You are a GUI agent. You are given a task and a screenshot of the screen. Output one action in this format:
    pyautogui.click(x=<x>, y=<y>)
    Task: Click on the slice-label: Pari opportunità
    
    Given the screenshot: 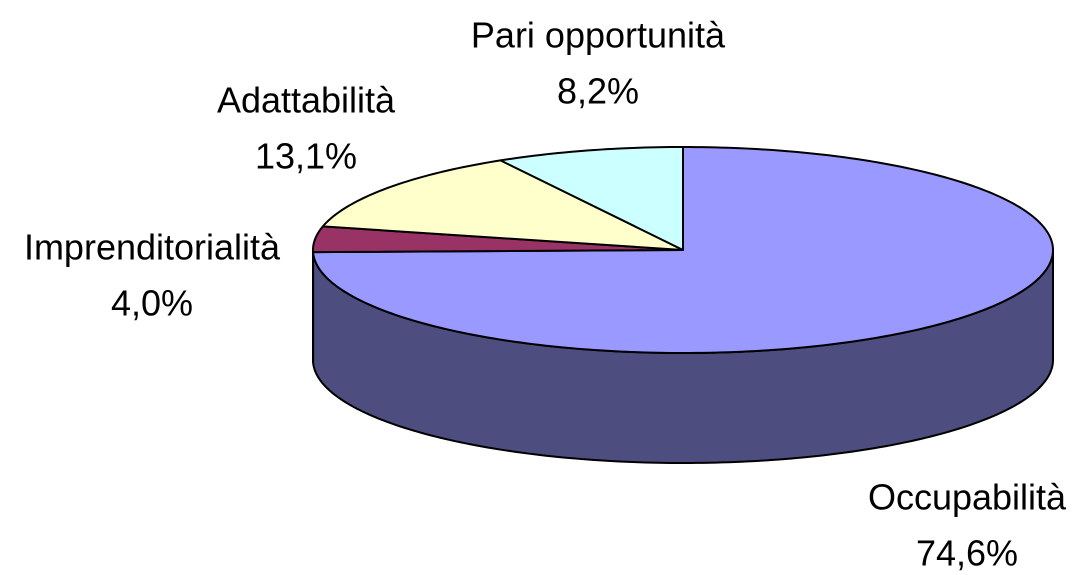 What is the action you would take?
    pyautogui.click(x=598, y=35)
    